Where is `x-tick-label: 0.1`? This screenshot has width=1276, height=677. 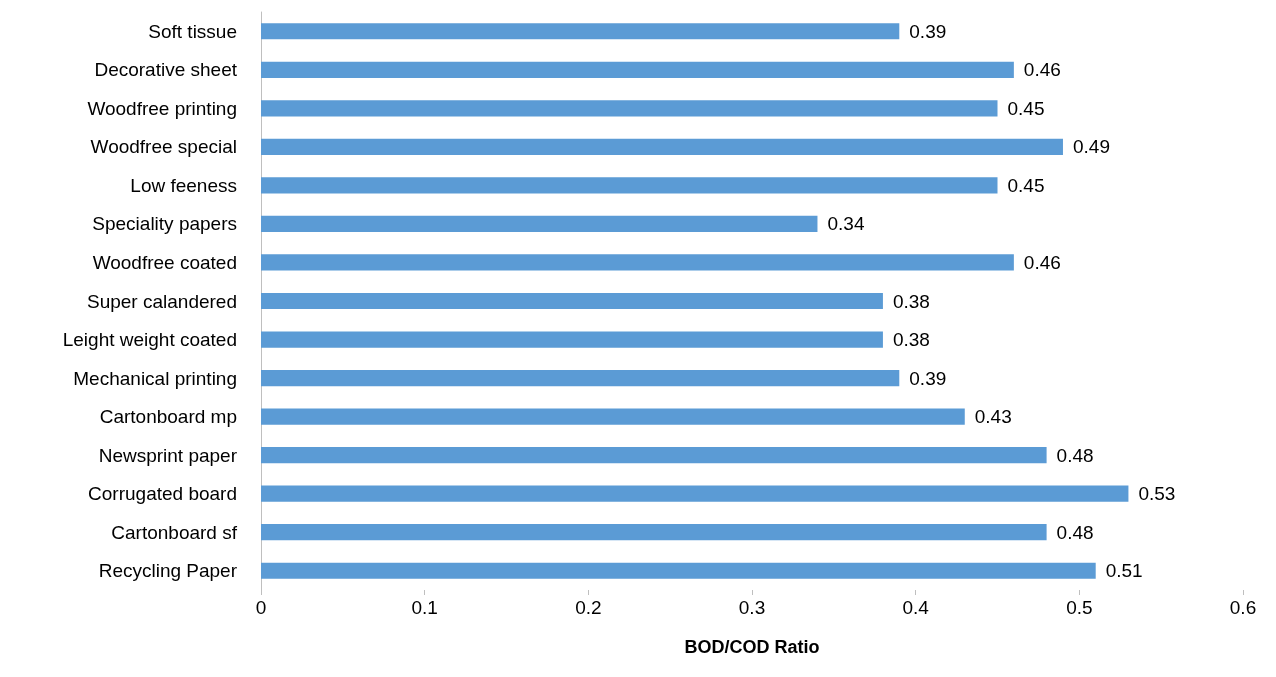
x-tick-label: 0.1 is located at coordinates (424, 607).